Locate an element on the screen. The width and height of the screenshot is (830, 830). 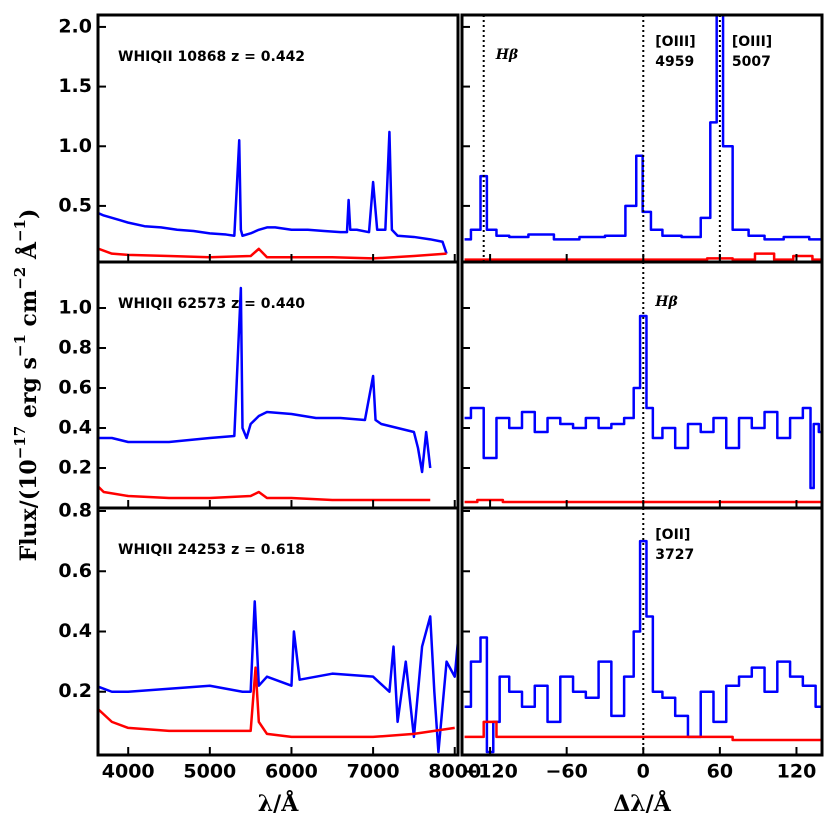
y-label-part: erg s is located at coordinates (29, 391).